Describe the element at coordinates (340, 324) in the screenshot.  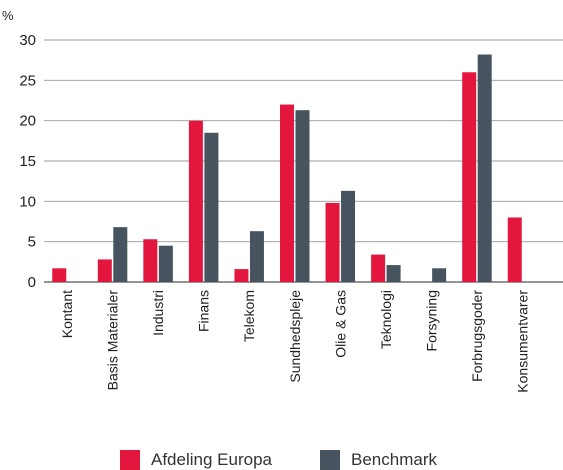
I see `x-tick-label: Olie & Gas` at that location.